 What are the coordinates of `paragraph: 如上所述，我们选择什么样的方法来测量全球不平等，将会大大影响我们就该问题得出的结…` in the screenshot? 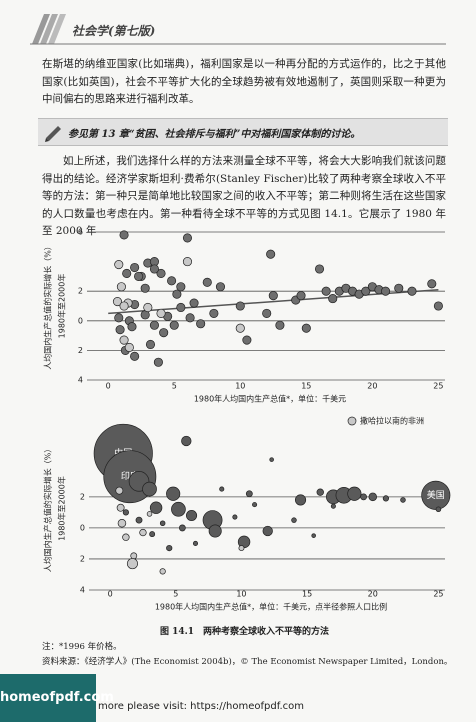 It's located at (244, 196).